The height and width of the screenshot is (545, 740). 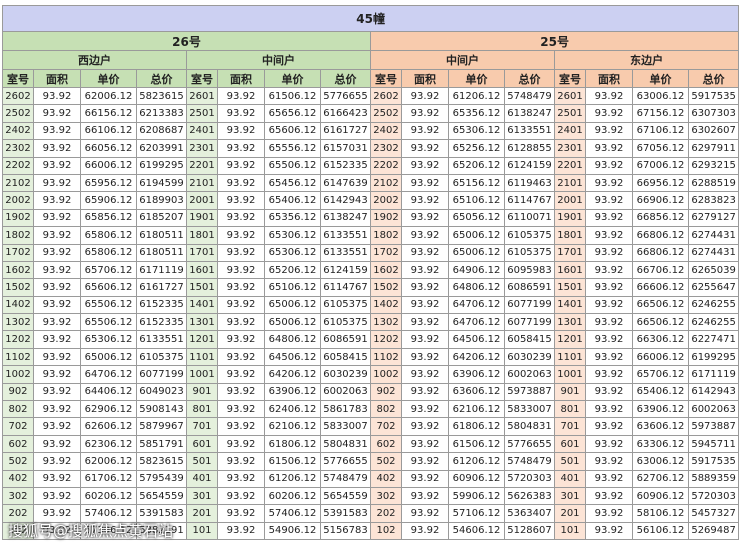 I want to click on table-title: 45幢, so click(x=370, y=18).